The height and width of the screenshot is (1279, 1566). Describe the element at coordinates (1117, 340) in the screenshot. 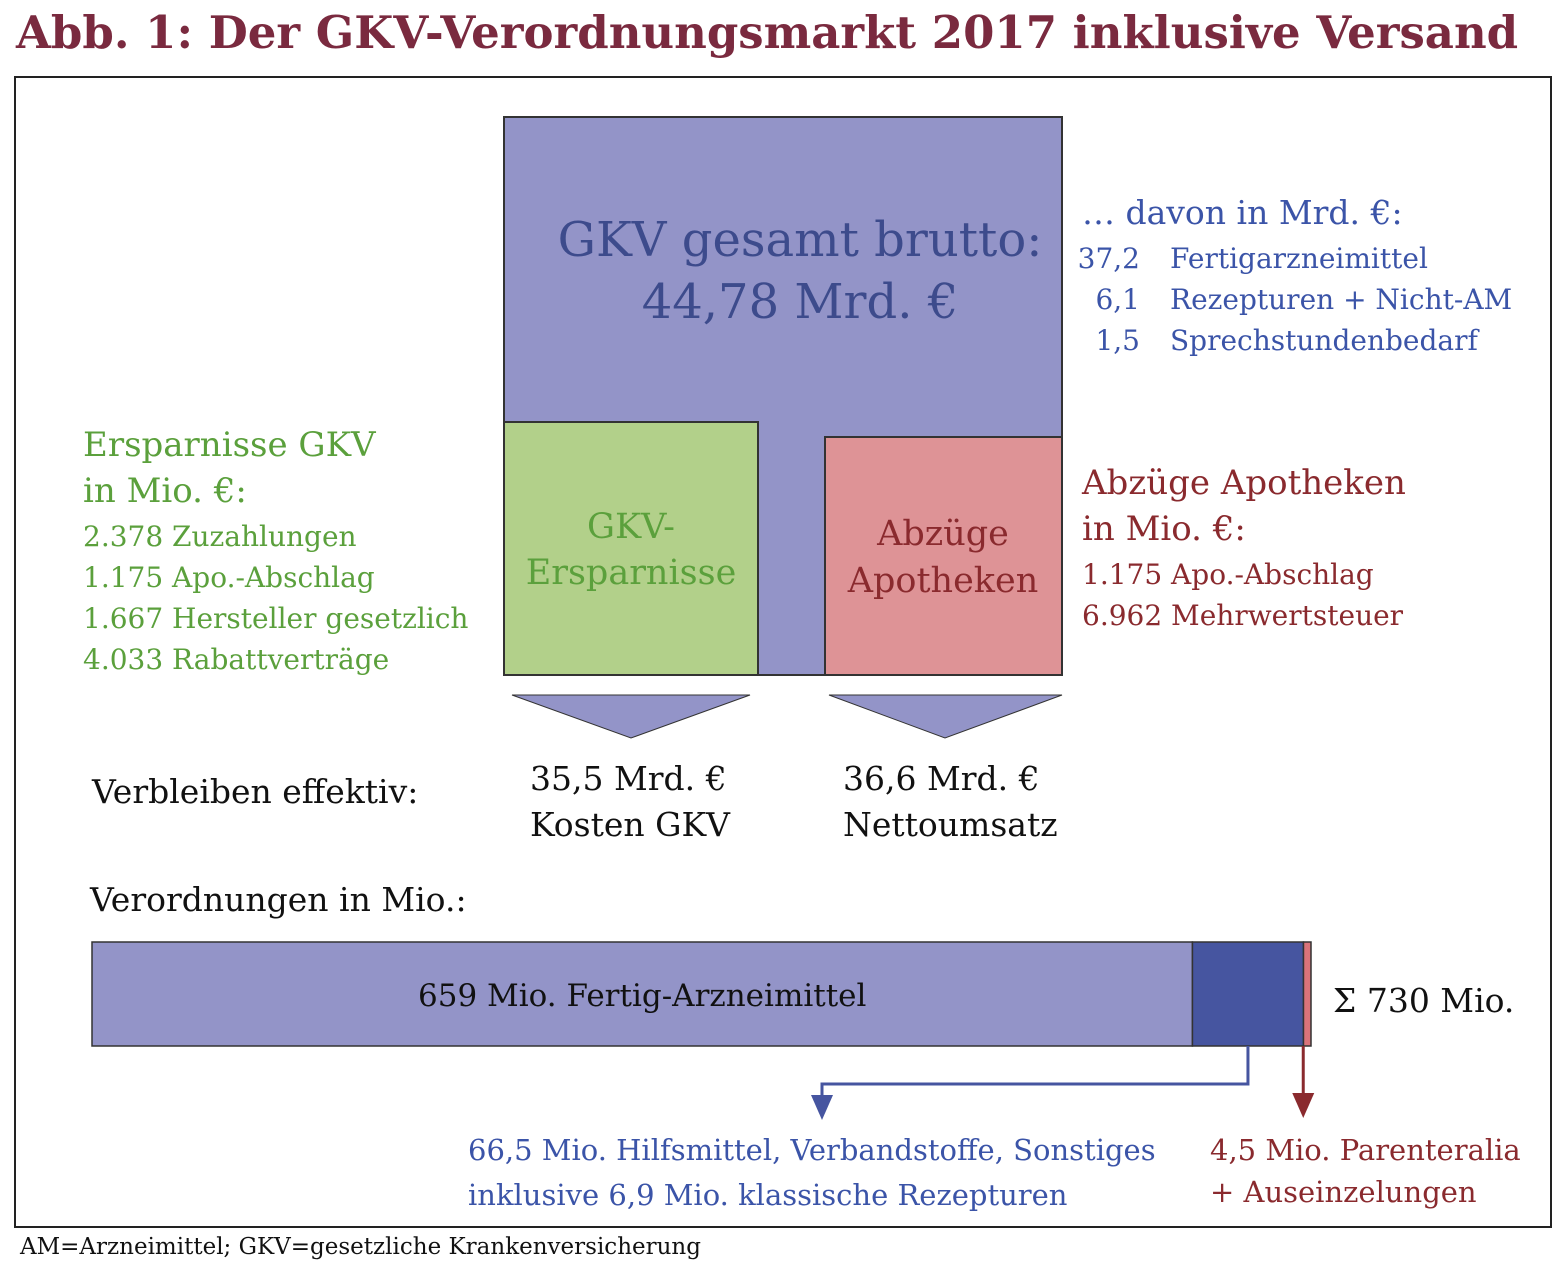

I see `breakdown-value: 1,5` at that location.